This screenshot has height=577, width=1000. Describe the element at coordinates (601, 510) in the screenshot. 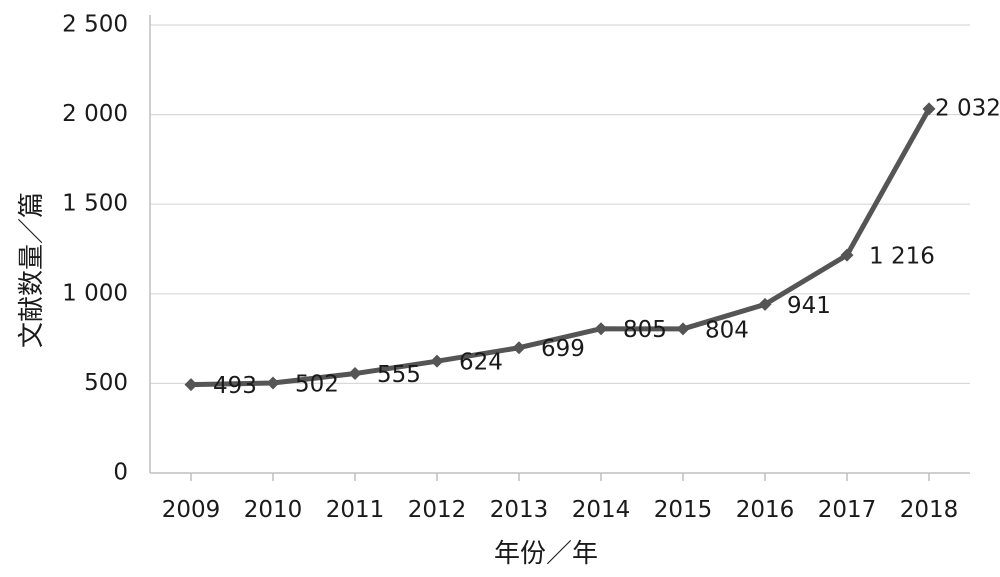

I see `x-tick-label: 2014` at that location.